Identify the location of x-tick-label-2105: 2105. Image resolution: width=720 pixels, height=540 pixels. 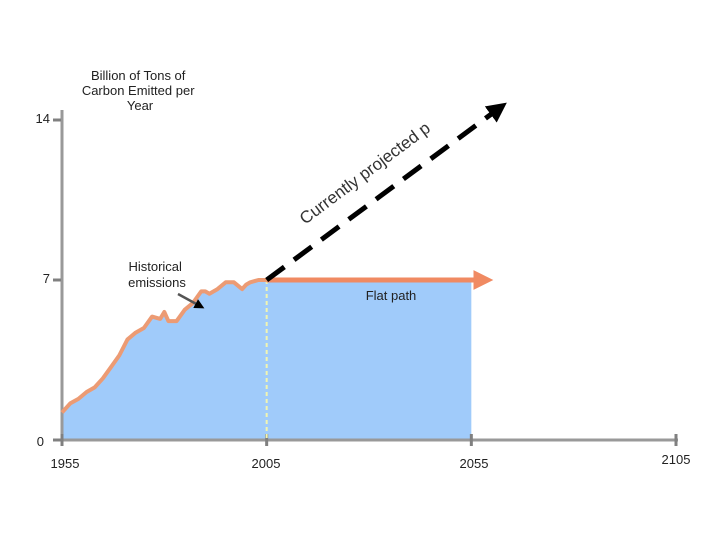
(676, 459).